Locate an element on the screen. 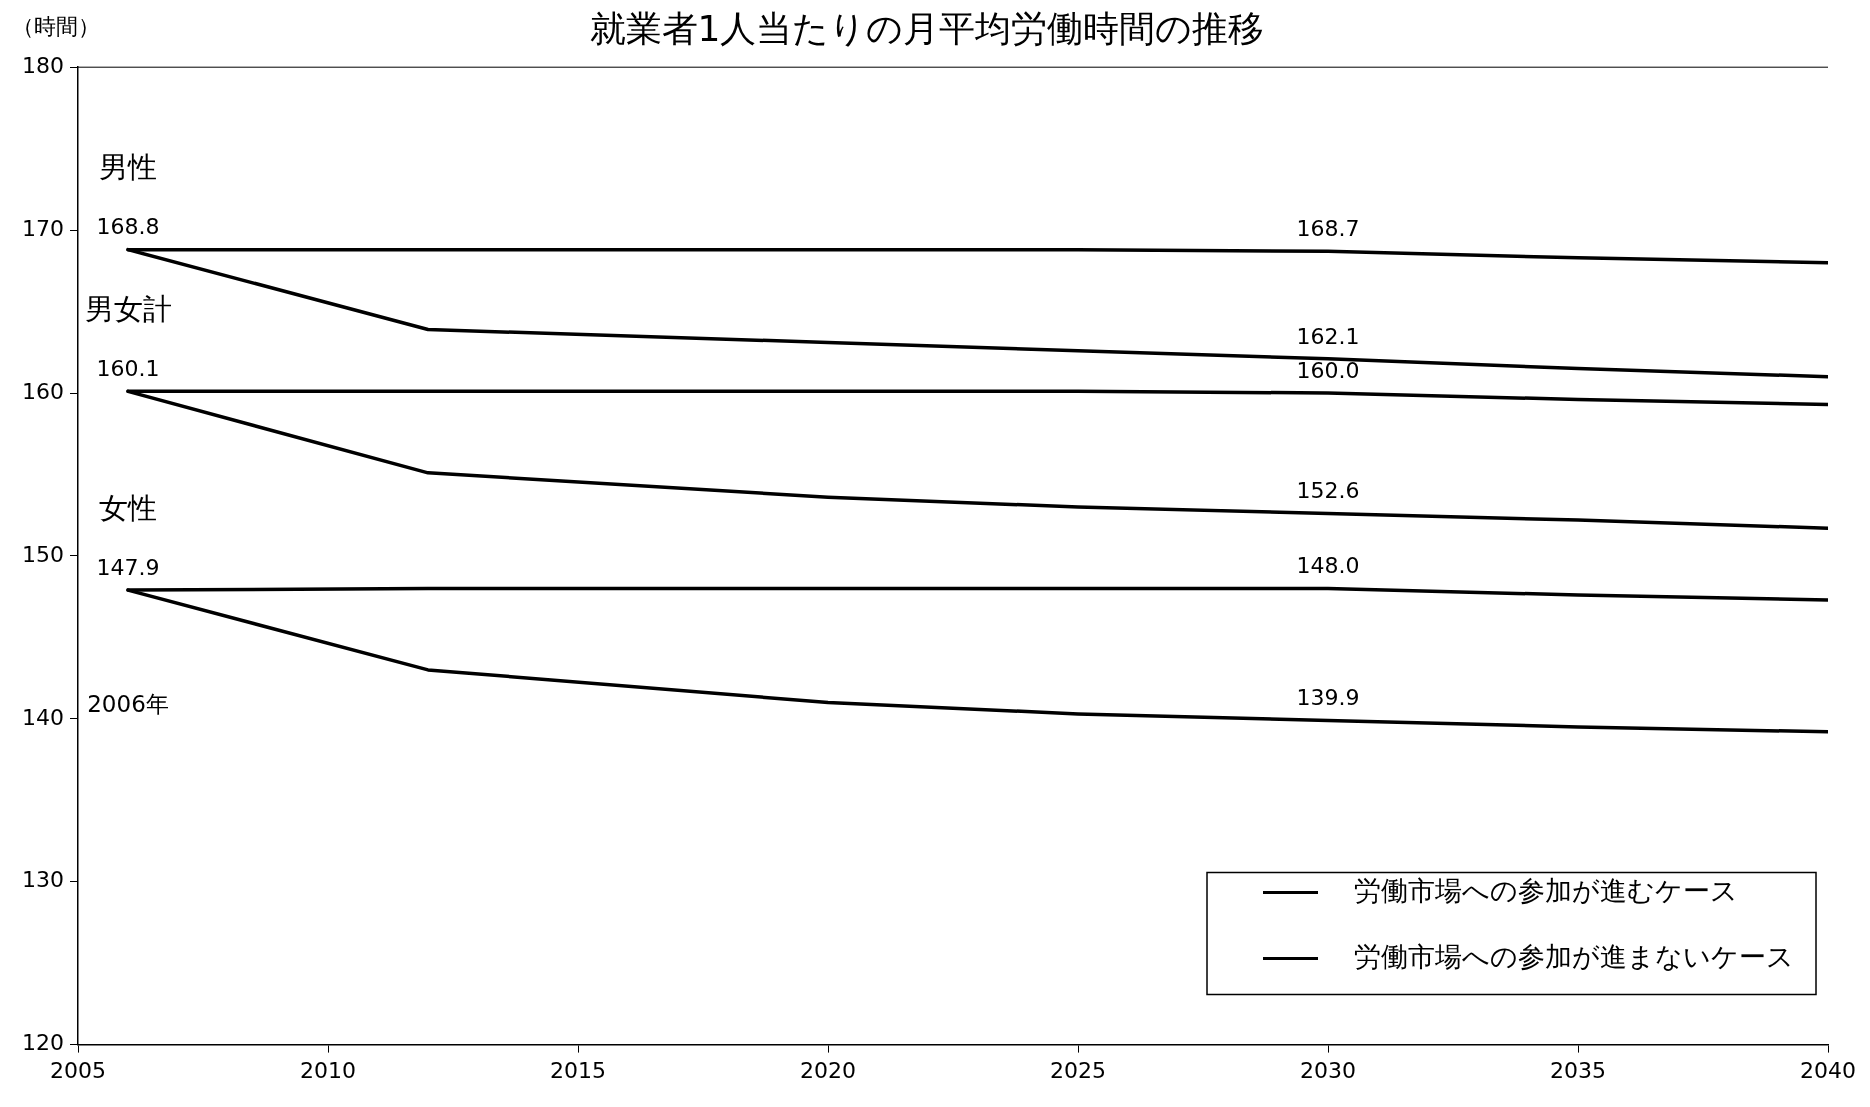  y-tick-label: 180 is located at coordinates (43, 65).